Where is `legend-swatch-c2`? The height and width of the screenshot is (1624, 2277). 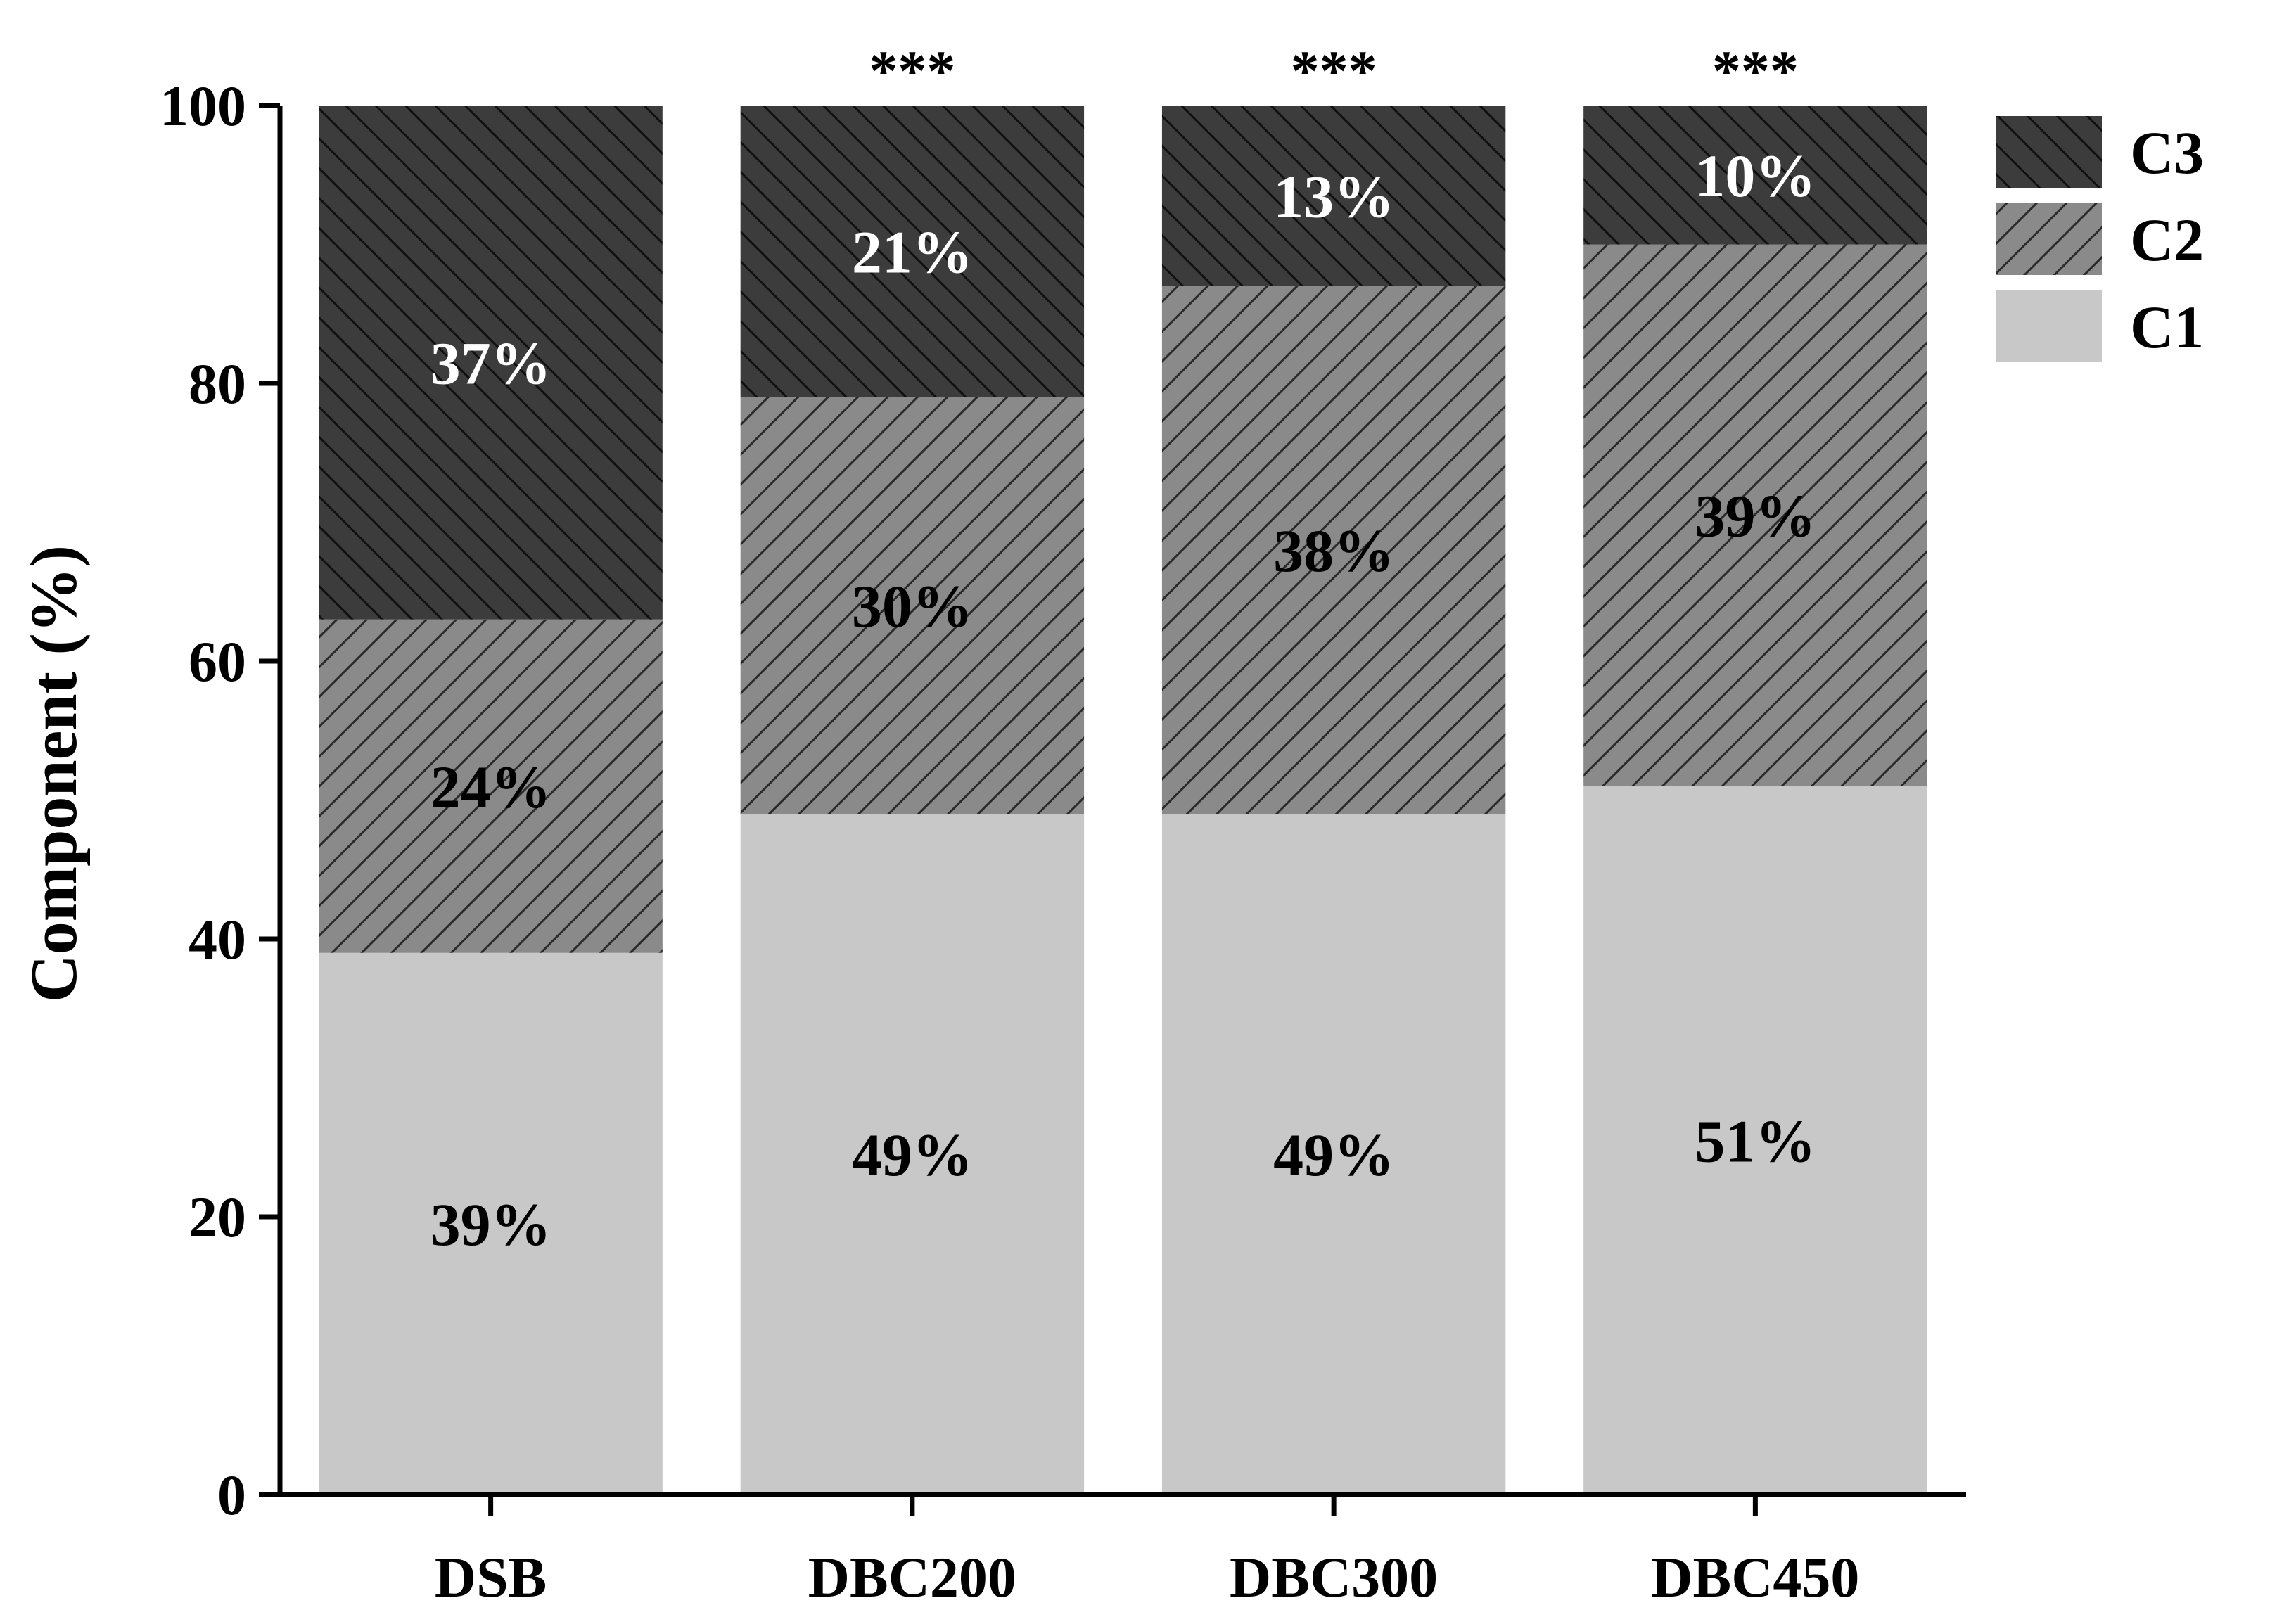 legend-swatch-c2 is located at coordinates (2049, 239).